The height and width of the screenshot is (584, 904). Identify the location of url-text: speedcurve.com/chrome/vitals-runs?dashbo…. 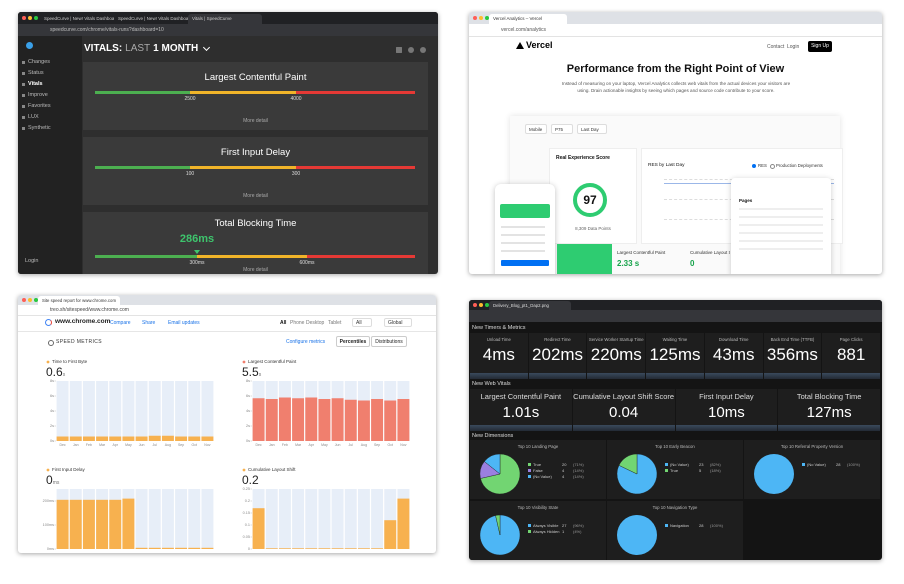
(107, 30).